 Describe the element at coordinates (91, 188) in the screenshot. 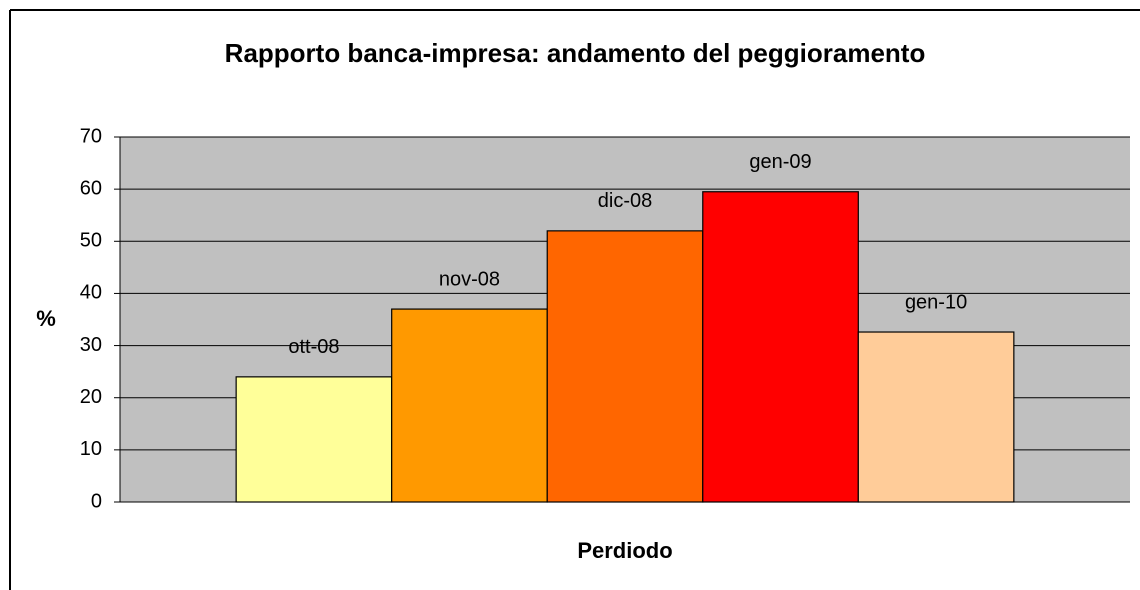

I see `y-tick-label: 60` at that location.